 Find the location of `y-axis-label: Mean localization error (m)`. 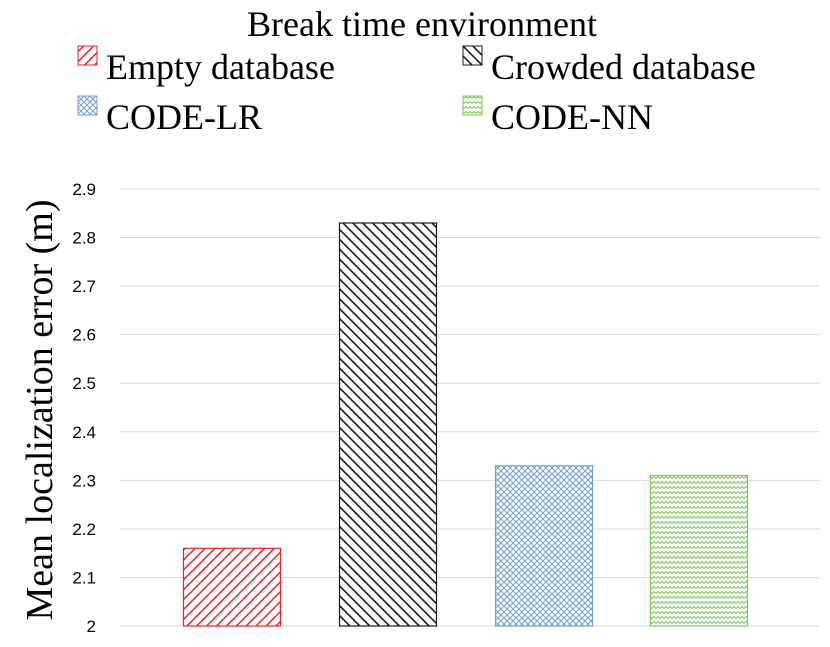

y-axis-label: Mean localization error (m) is located at coordinates (40, 410).